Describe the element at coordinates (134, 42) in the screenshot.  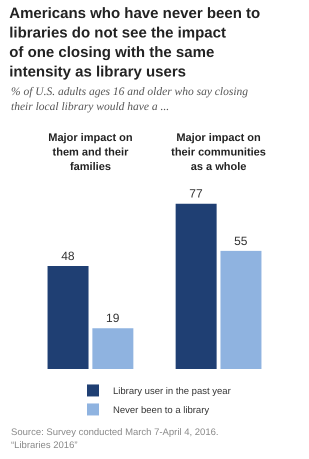
I see `chart-title: Americans who have never been to libraries do not see the impact of one closing with the same intensity as library users` at that location.